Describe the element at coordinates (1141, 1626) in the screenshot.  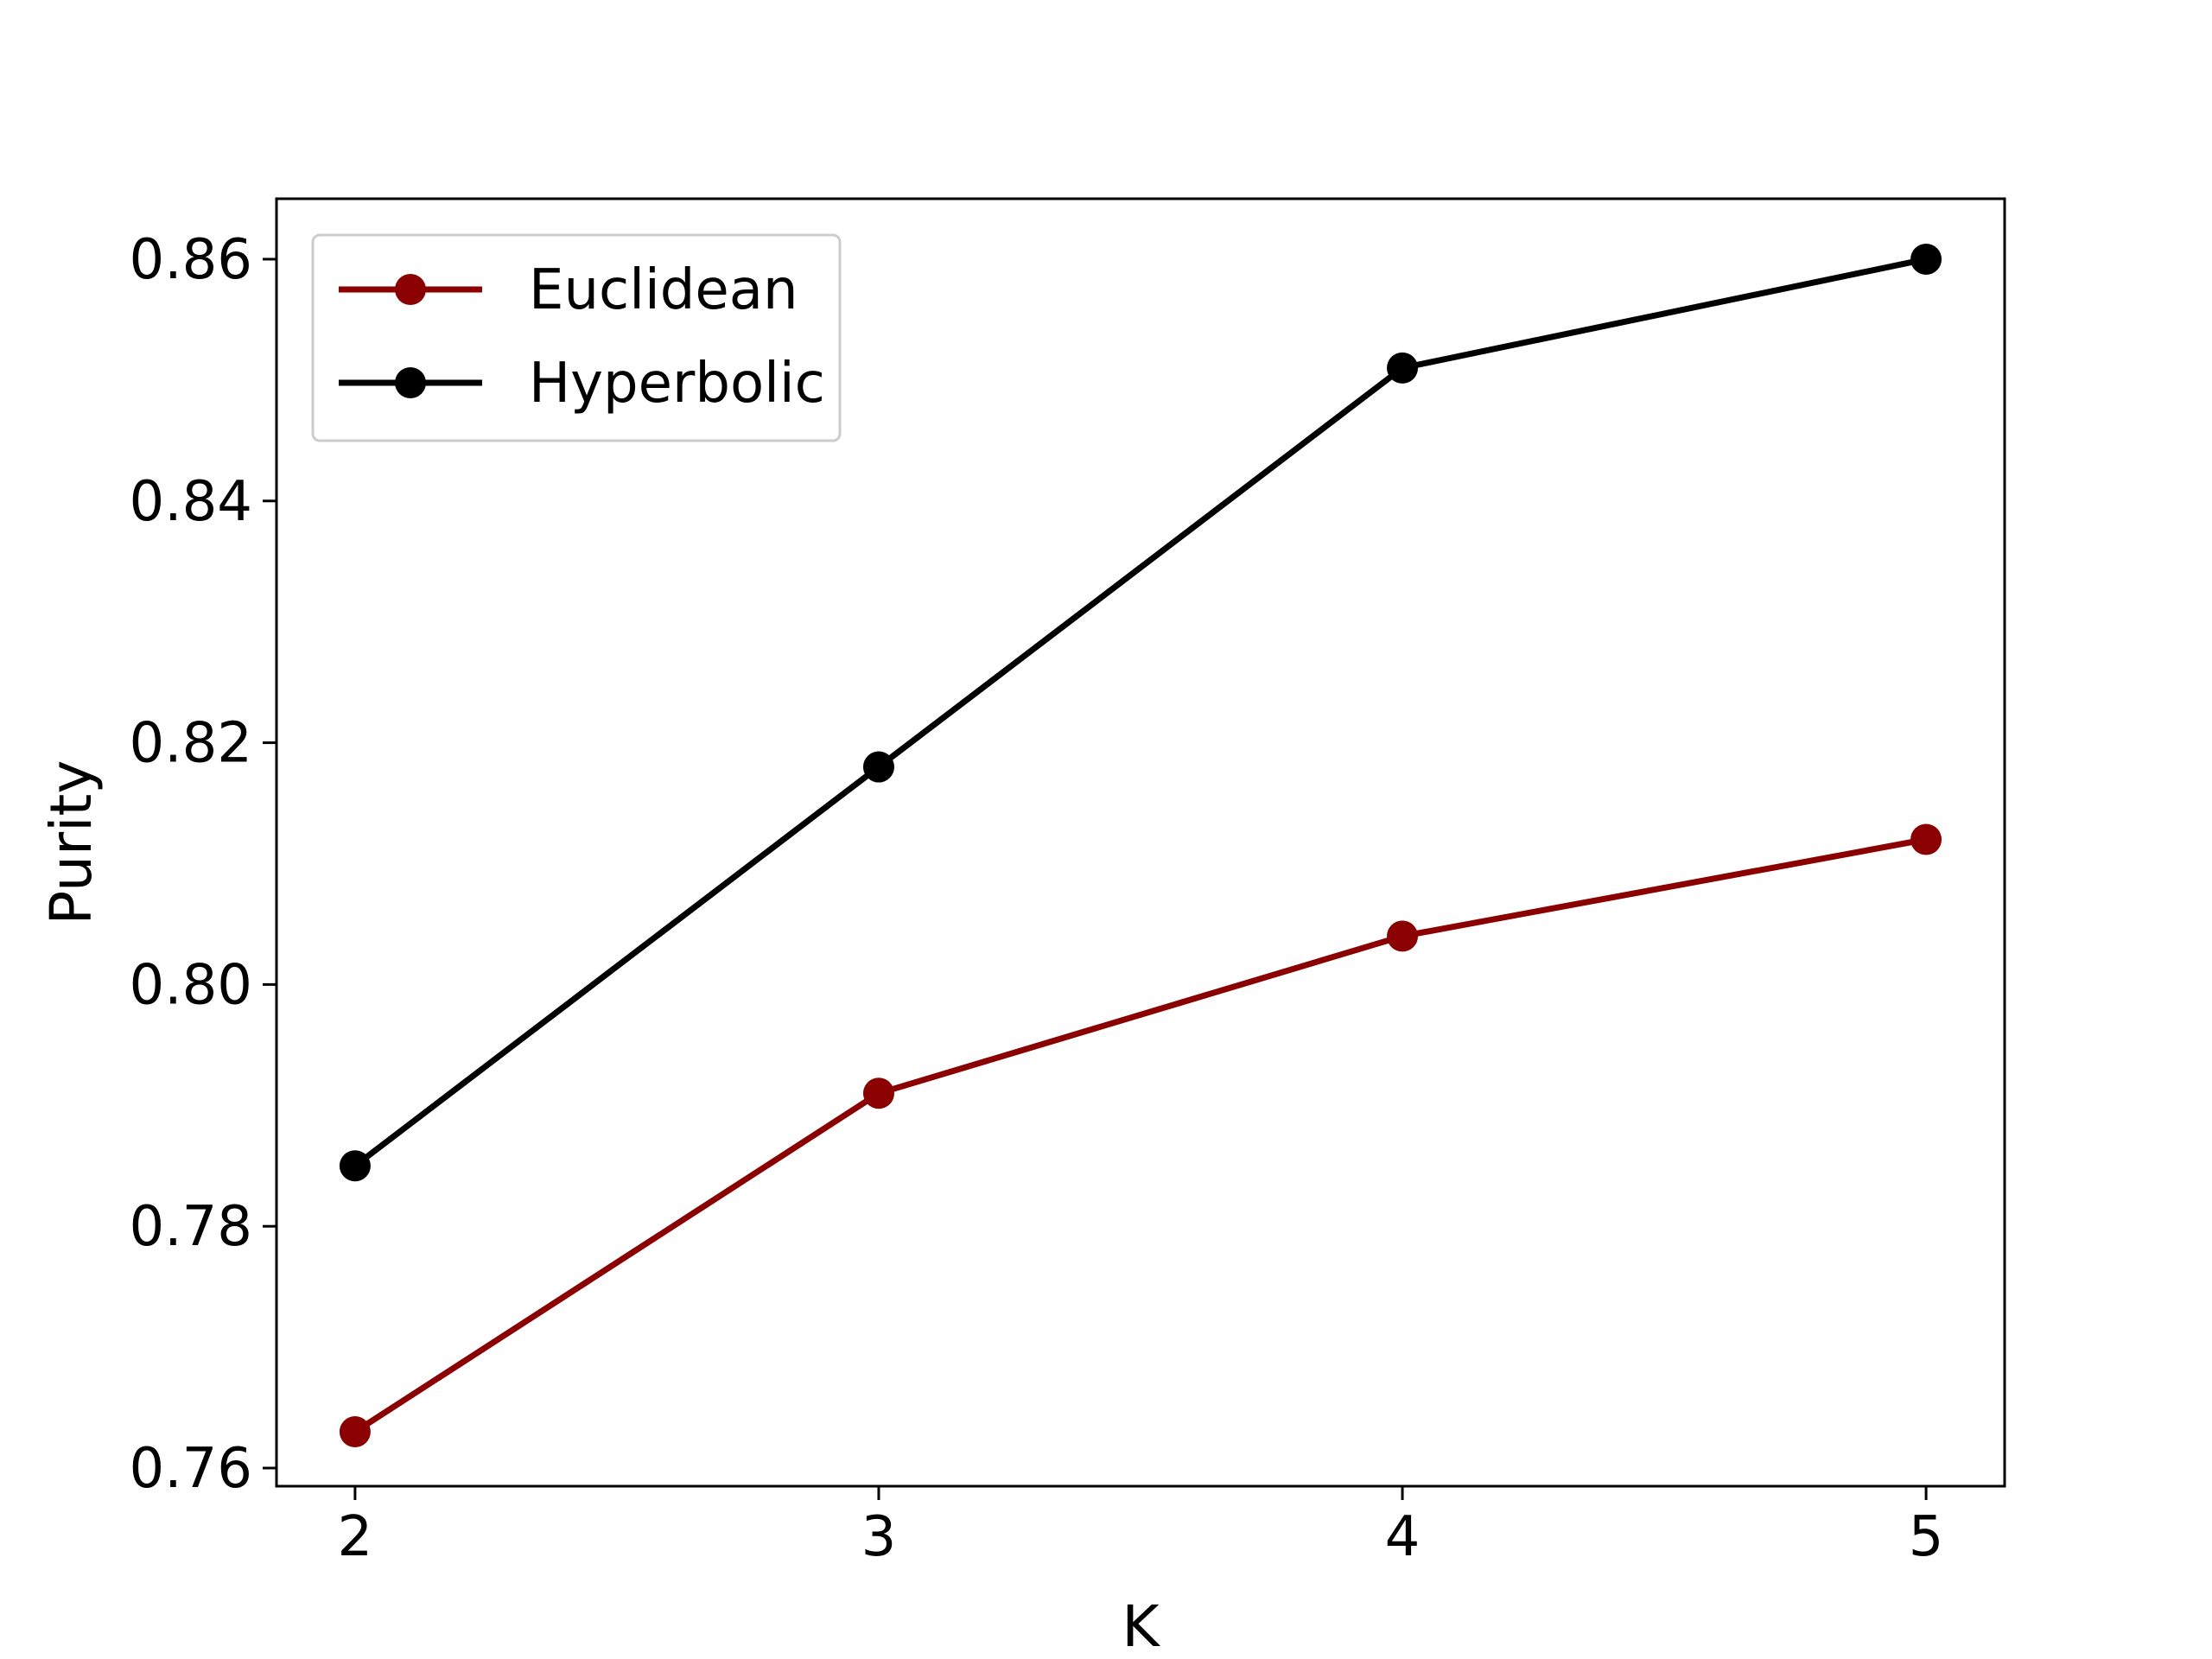
I see `x-axis-label: K` at that location.